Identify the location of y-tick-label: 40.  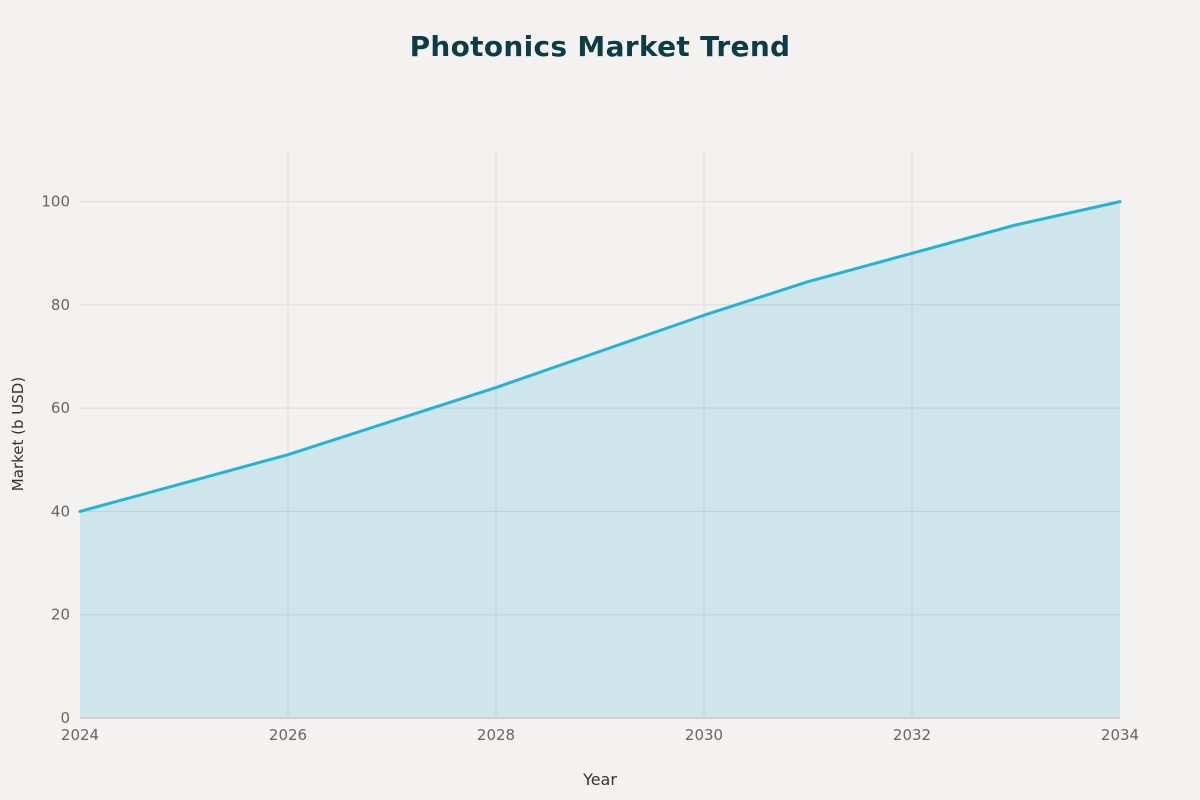
(60, 511).